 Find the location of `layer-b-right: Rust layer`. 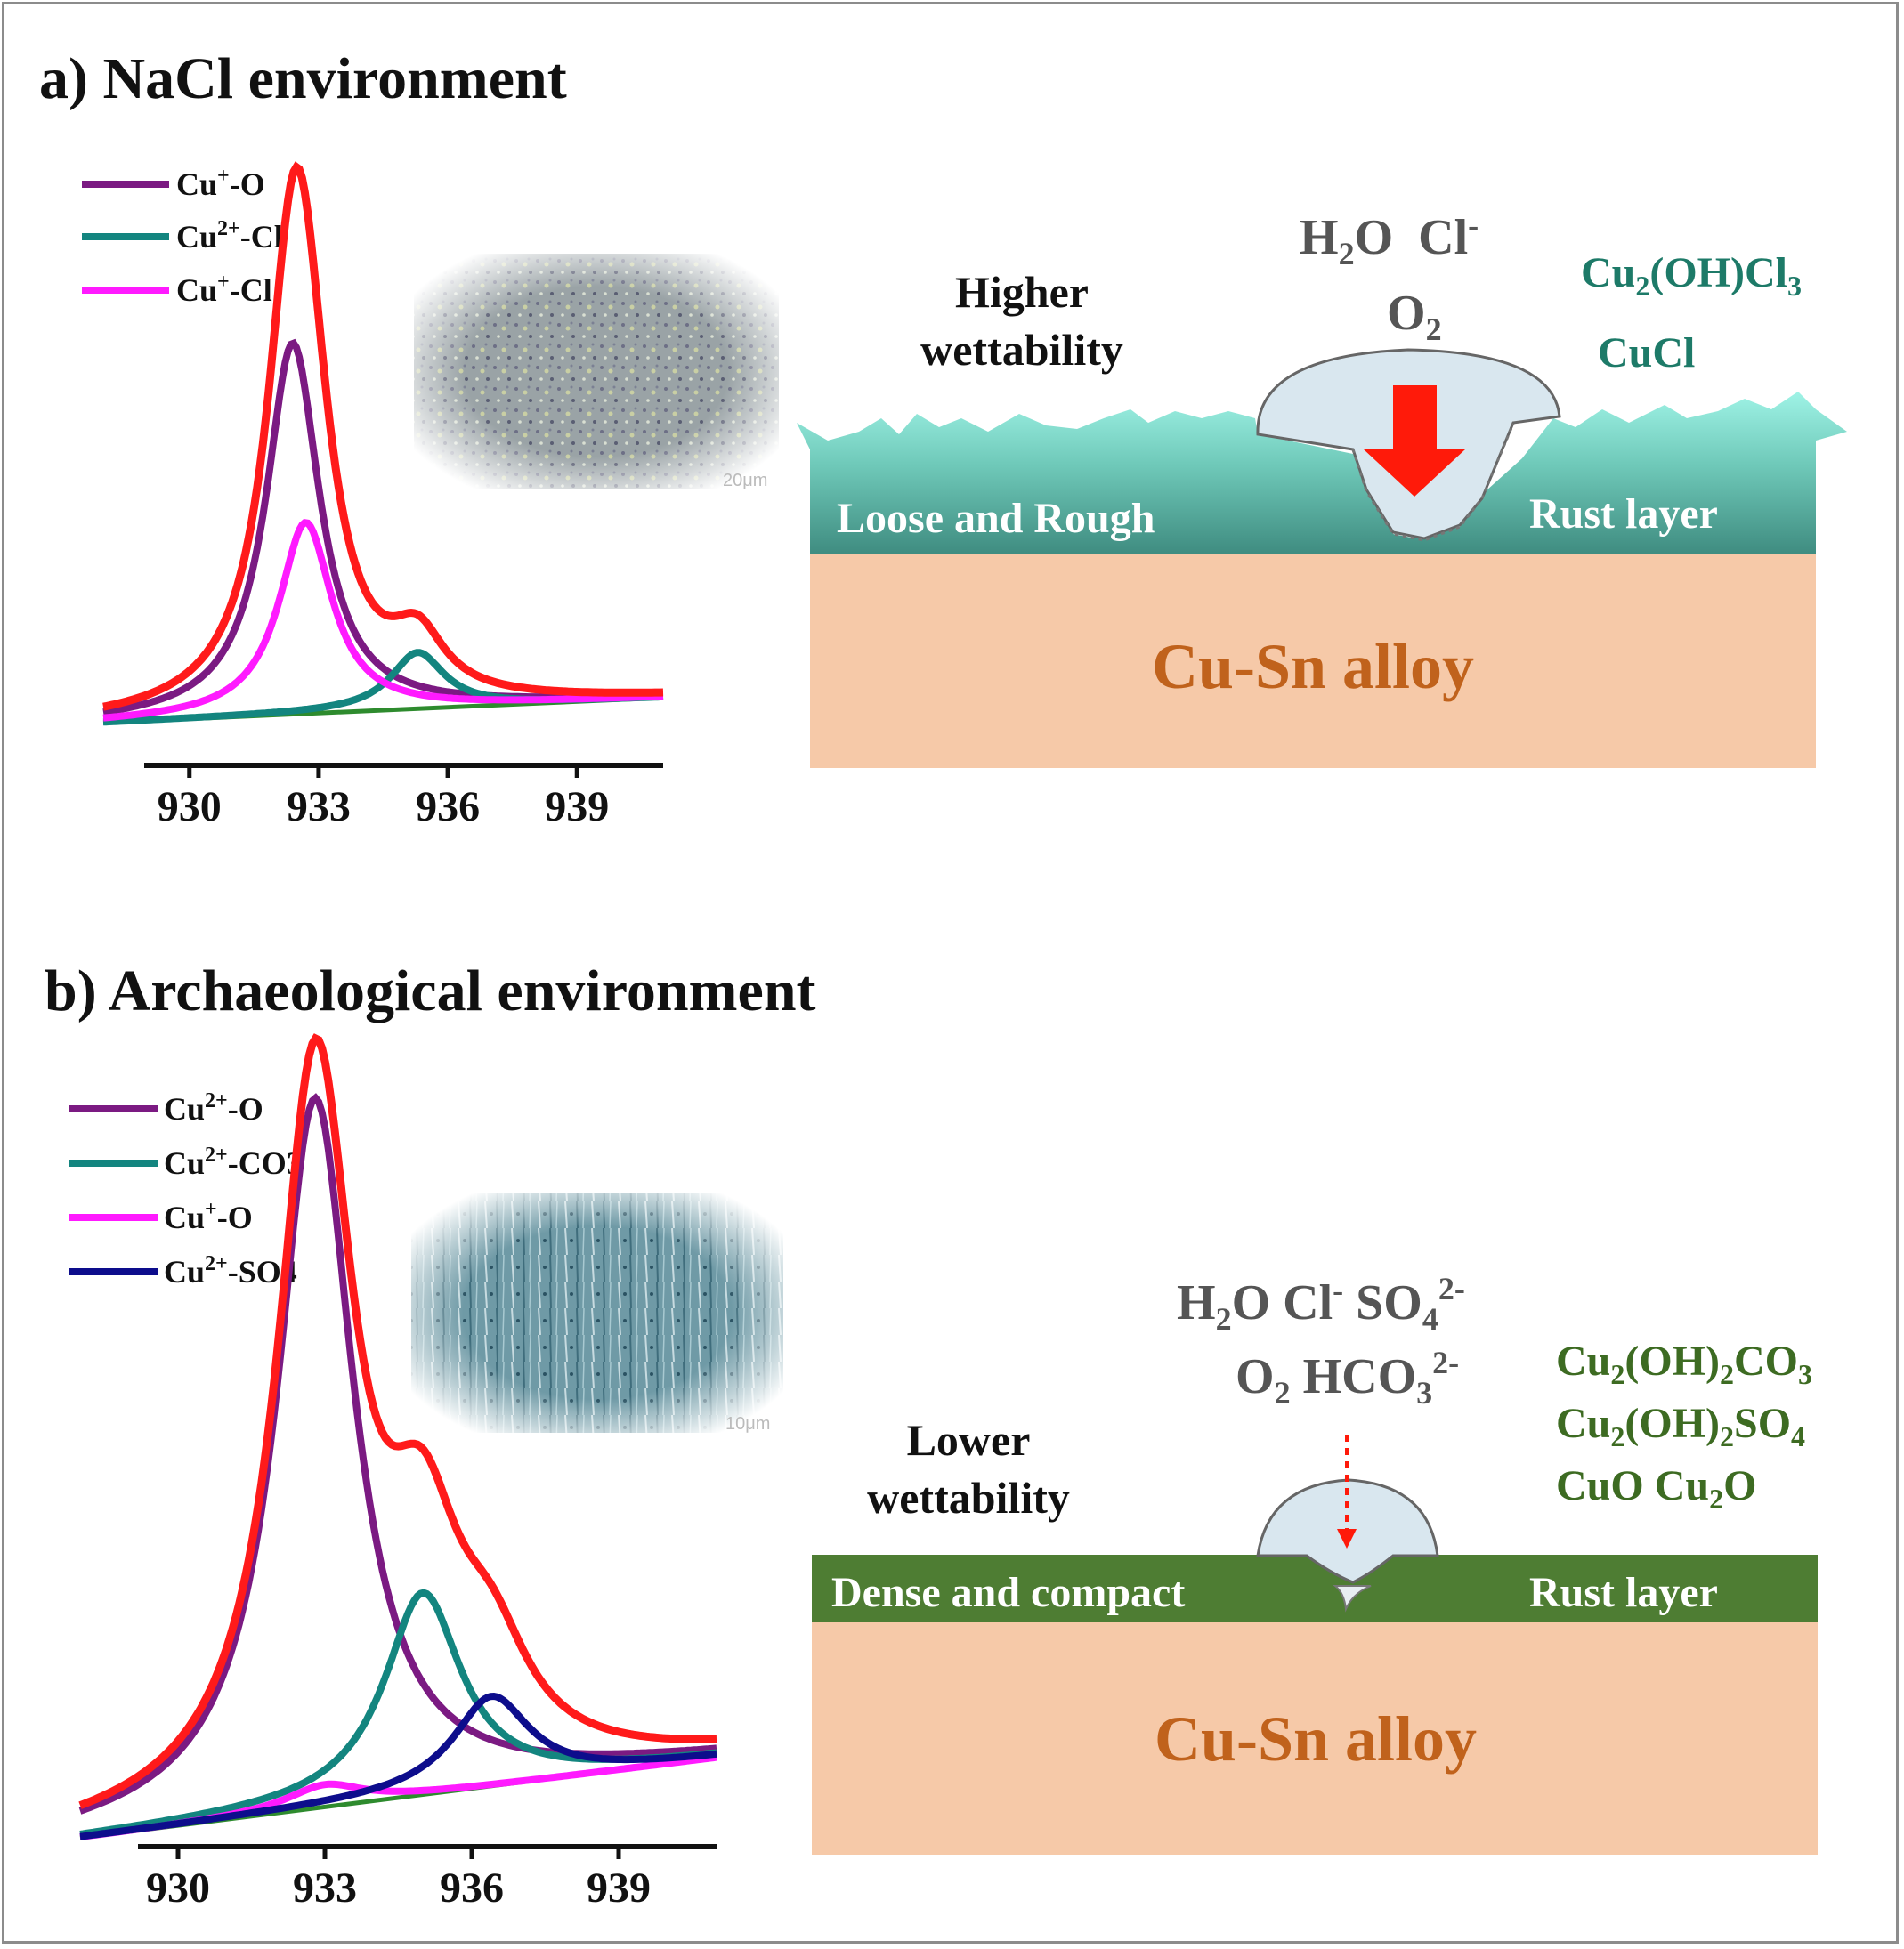

layer-b-right: Rust layer is located at coordinates (1623, 1592).